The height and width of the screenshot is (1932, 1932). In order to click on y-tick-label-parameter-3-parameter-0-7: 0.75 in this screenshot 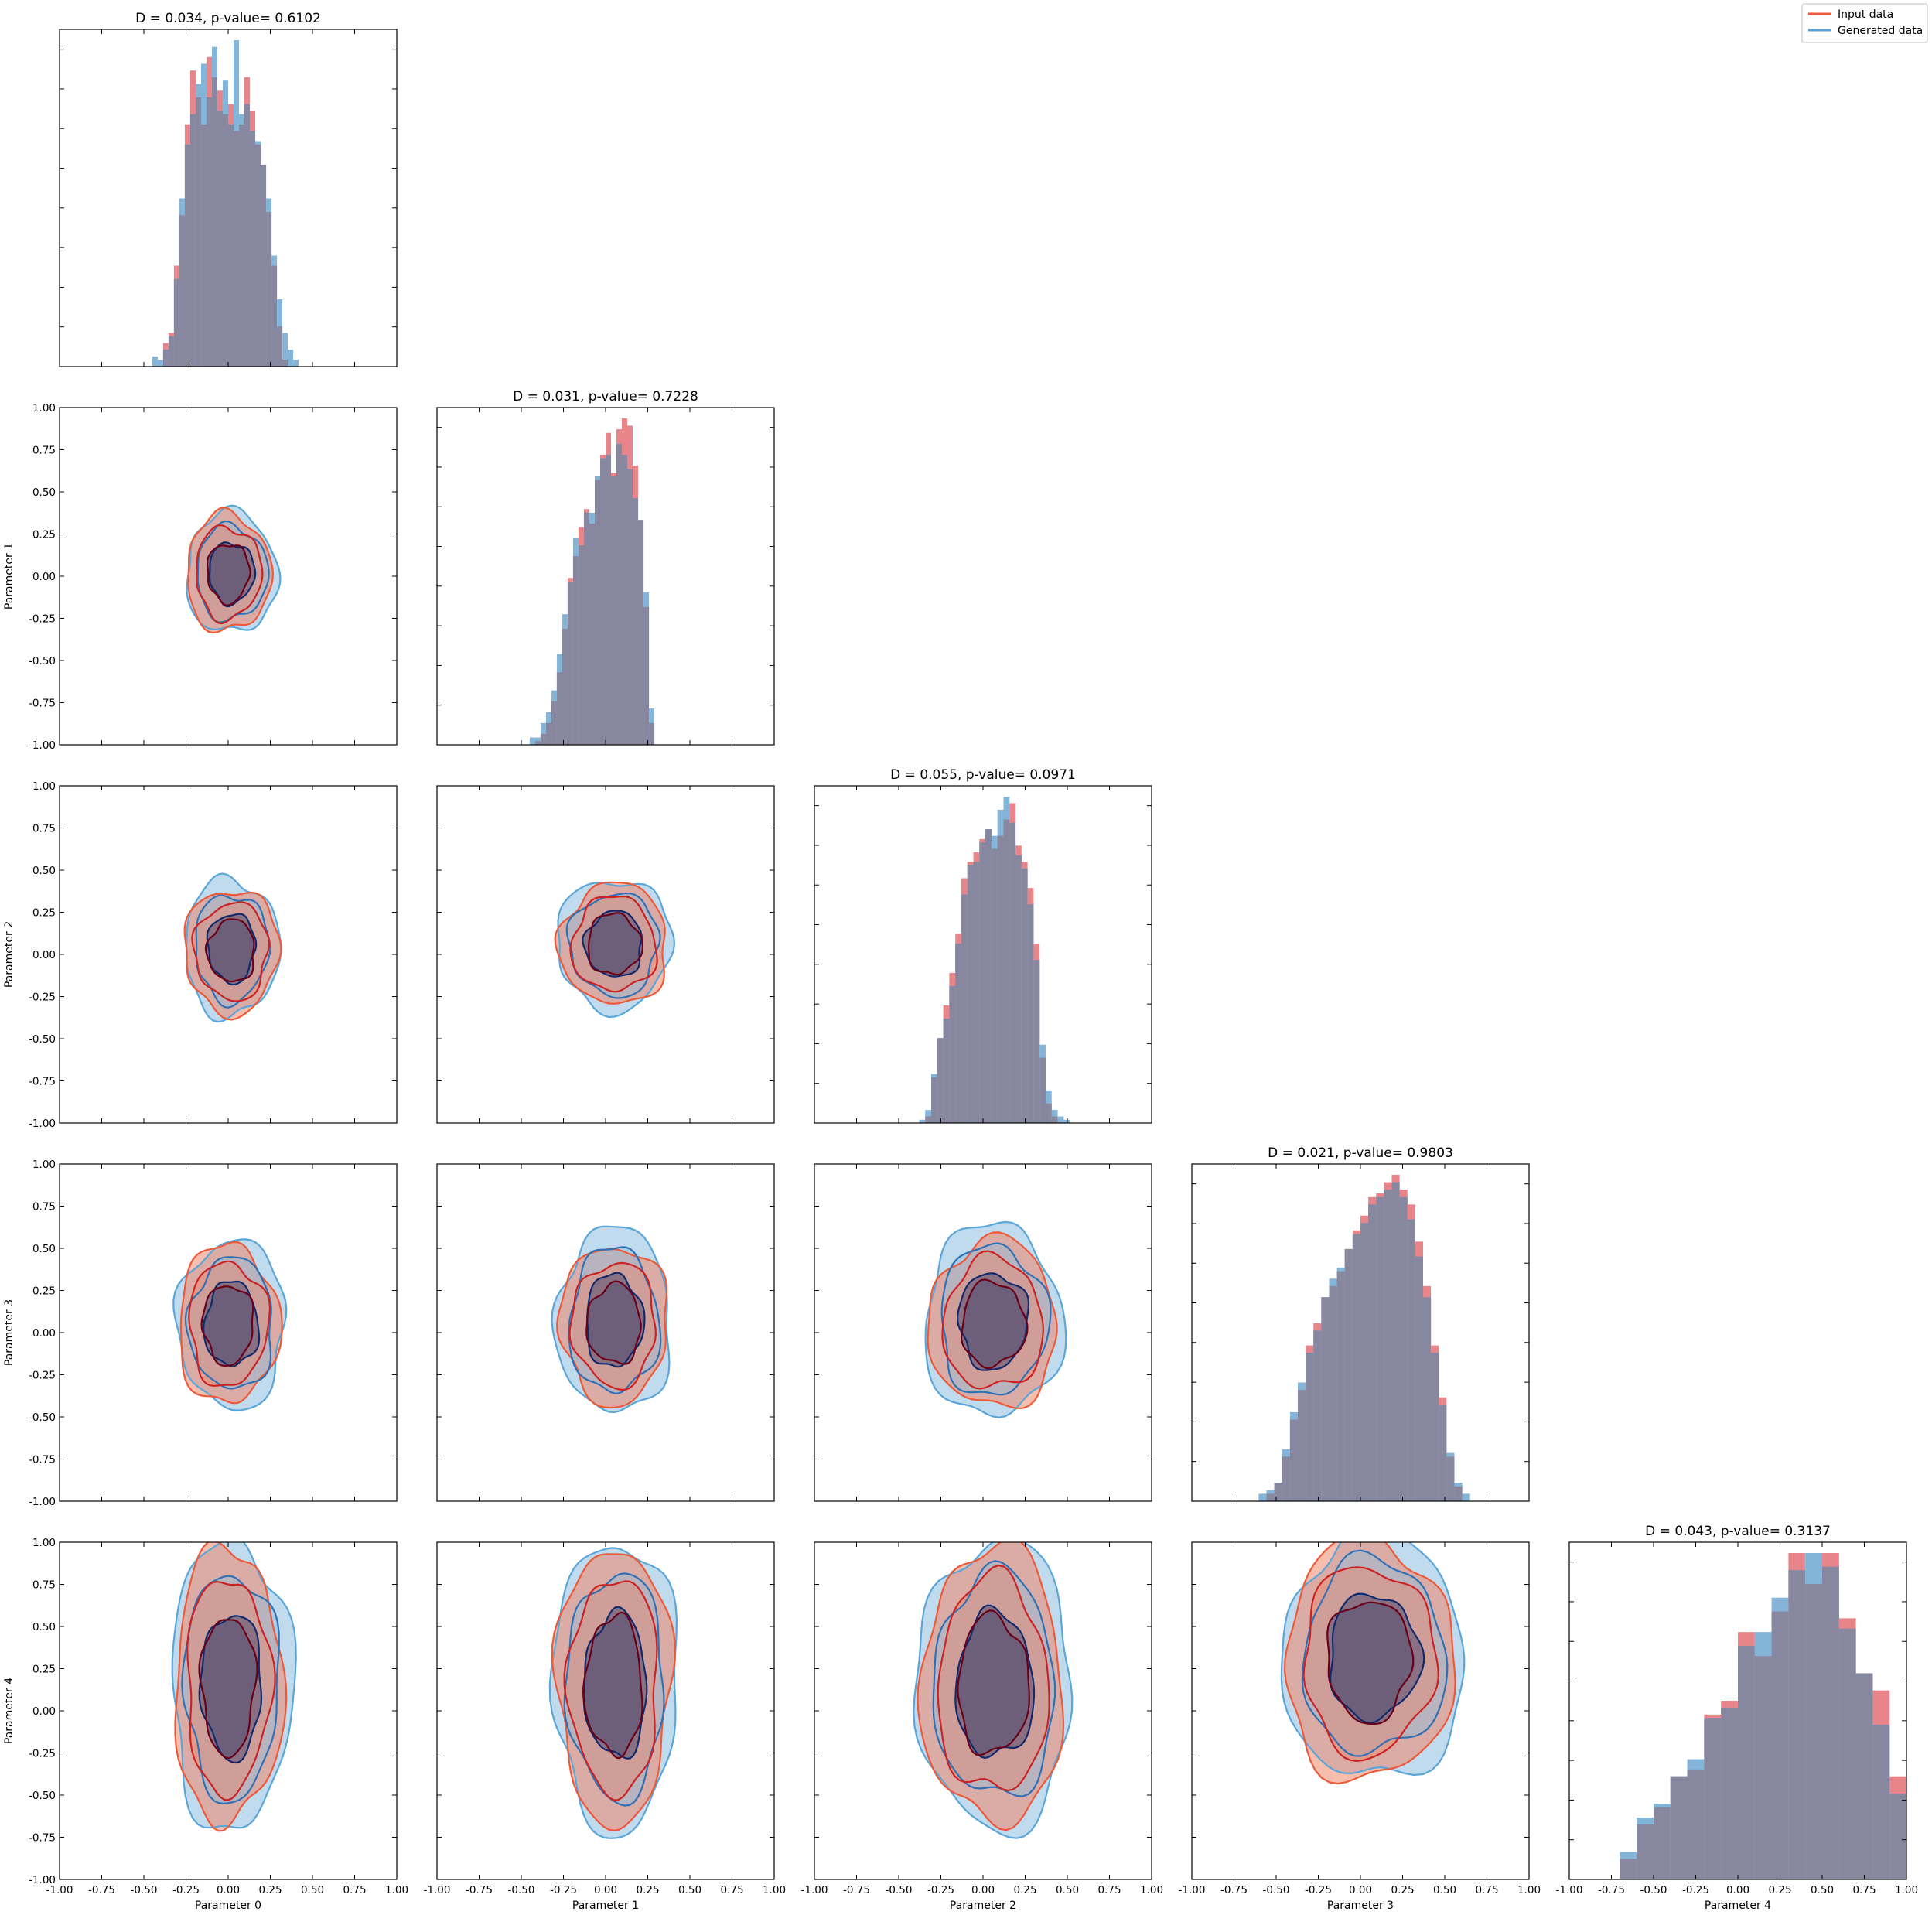, I will do `click(44, 1207)`.